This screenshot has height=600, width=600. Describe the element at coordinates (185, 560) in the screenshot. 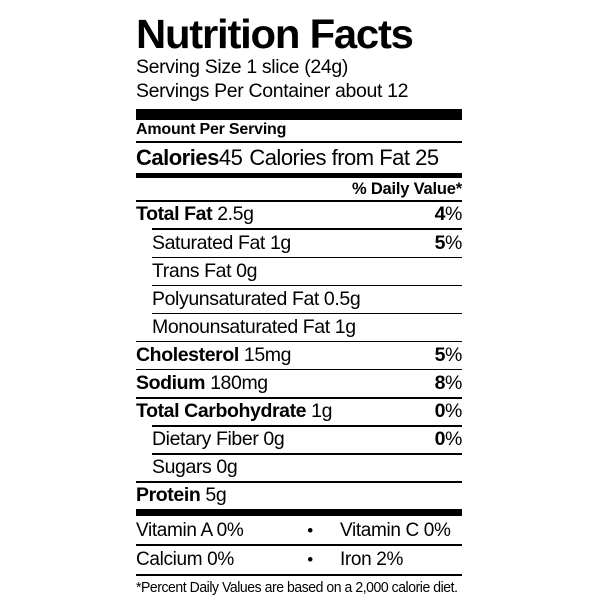

I see `vitamin-left-value: Calcium 0%` at that location.